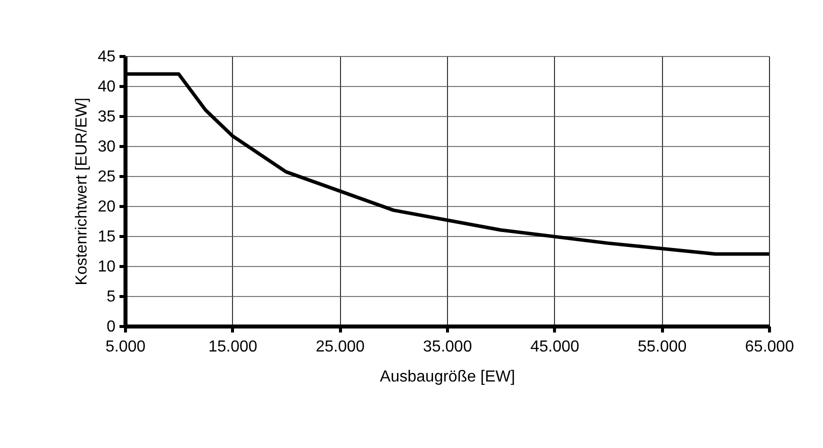  Describe the element at coordinates (107, 117) in the screenshot. I see `y-tick-label: 35` at that location.